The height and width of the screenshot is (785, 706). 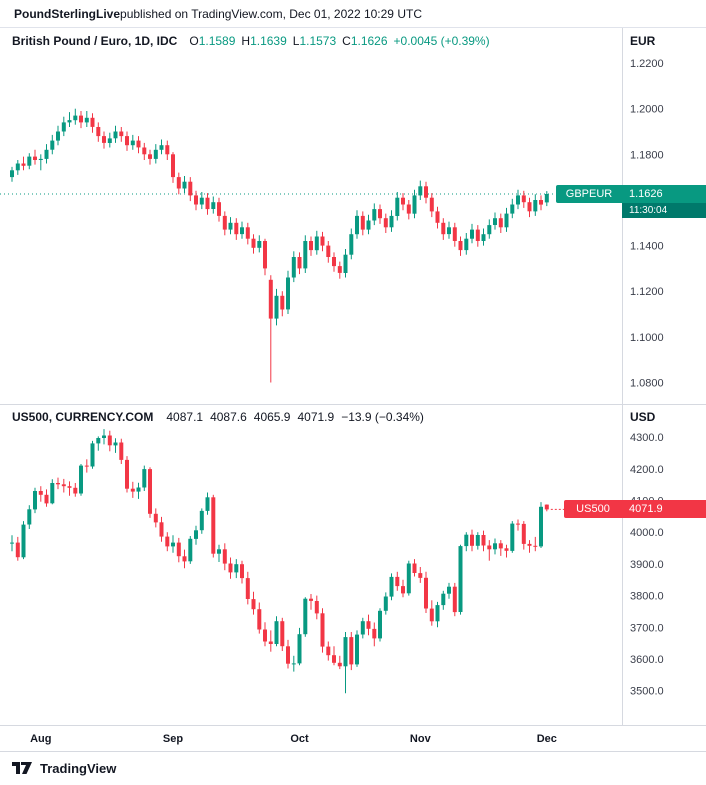 I want to click on x-axis-month-label: Oct, so click(x=299, y=739).